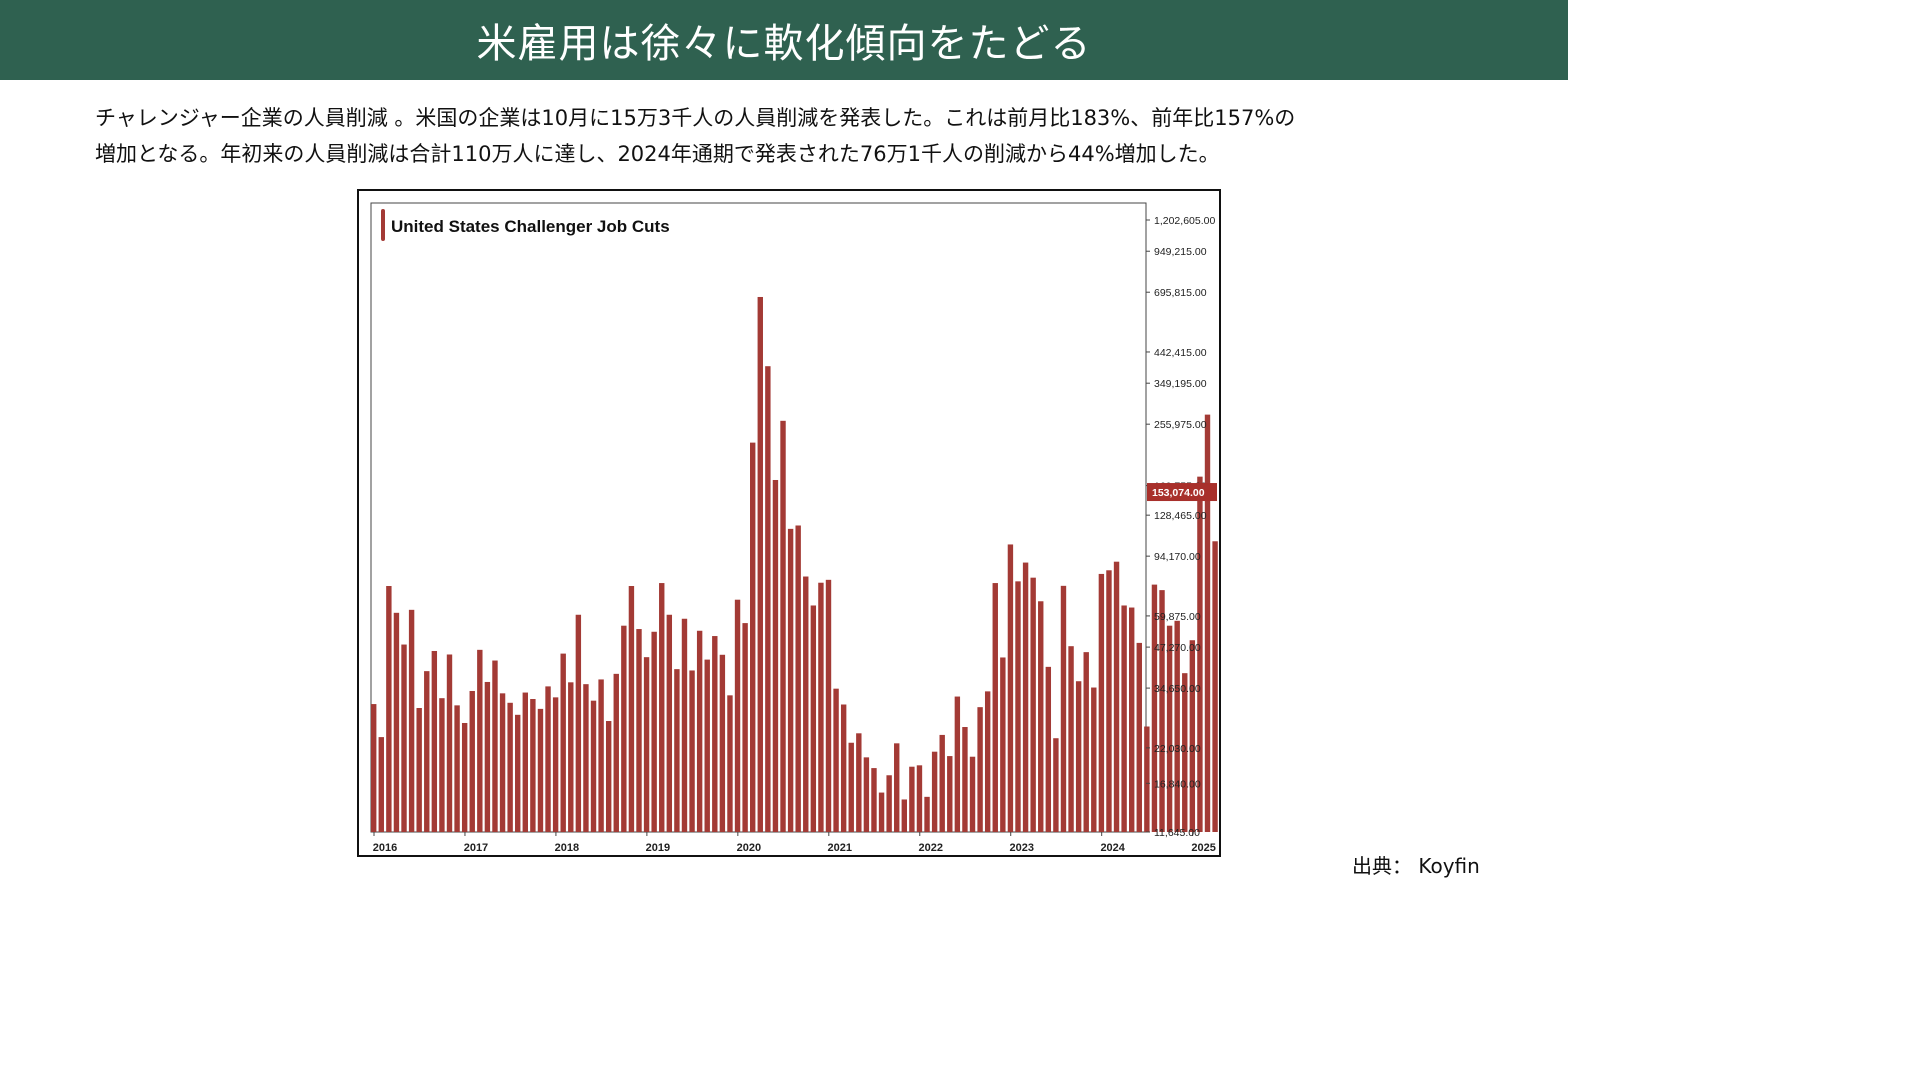 Image resolution: width=1920 pixels, height=1080 pixels. Describe the element at coordinates (530, 226) in the screenshot. I see `chart-title: United States Challenger Job Cuts` at that location.